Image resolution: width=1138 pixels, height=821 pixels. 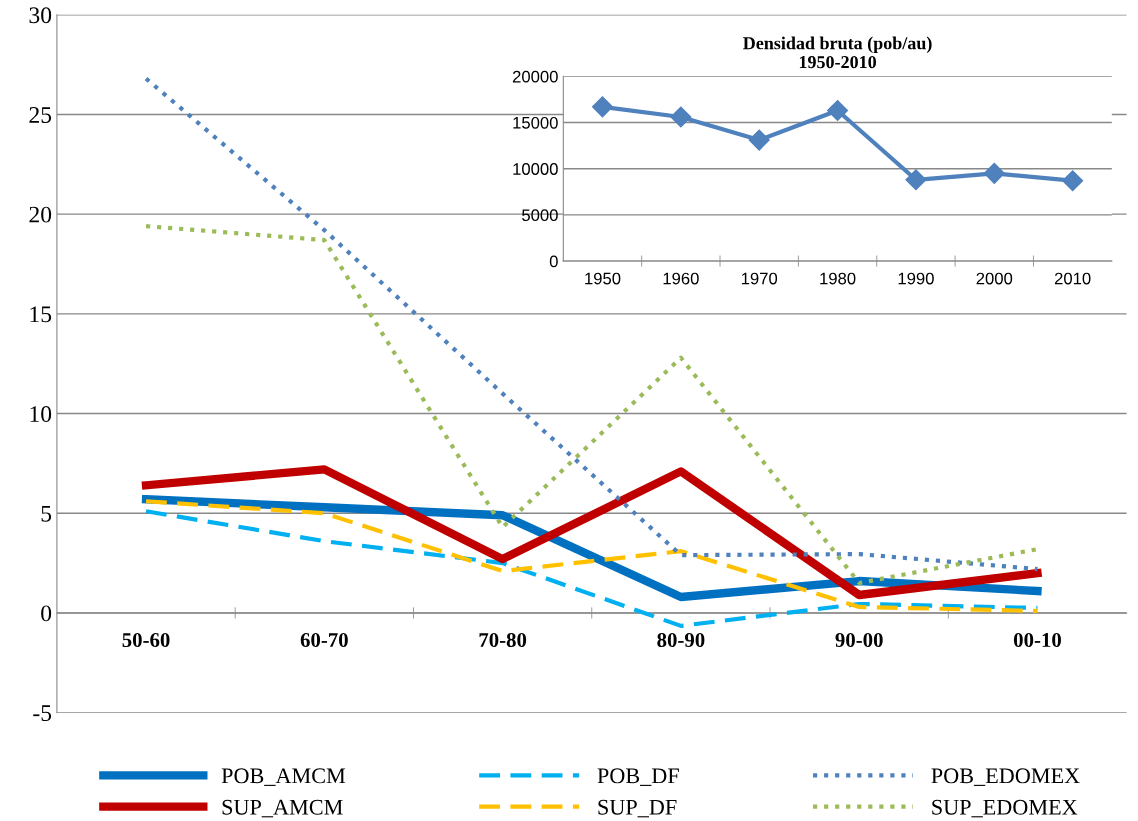 I want to click on y-tick-label: 15000, so click(x=535, y=122).